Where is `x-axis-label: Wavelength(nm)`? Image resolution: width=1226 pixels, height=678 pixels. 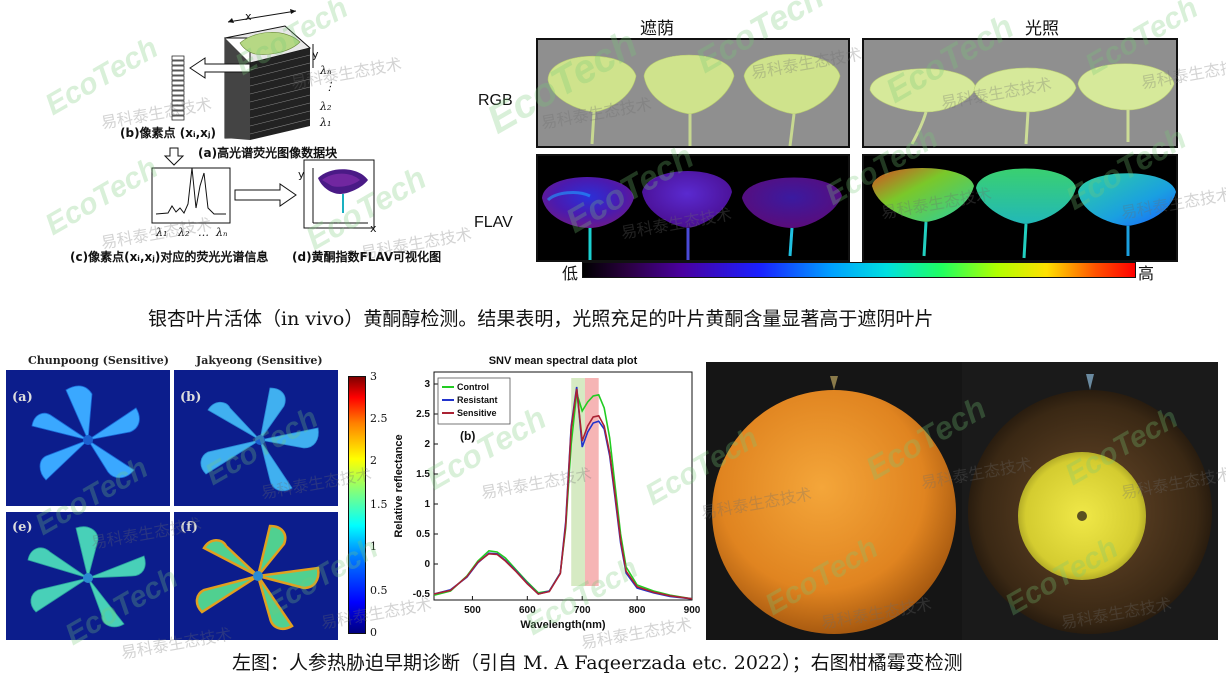 x-axis-label: Wavelength(nm) is located at coordinates (562, 625).